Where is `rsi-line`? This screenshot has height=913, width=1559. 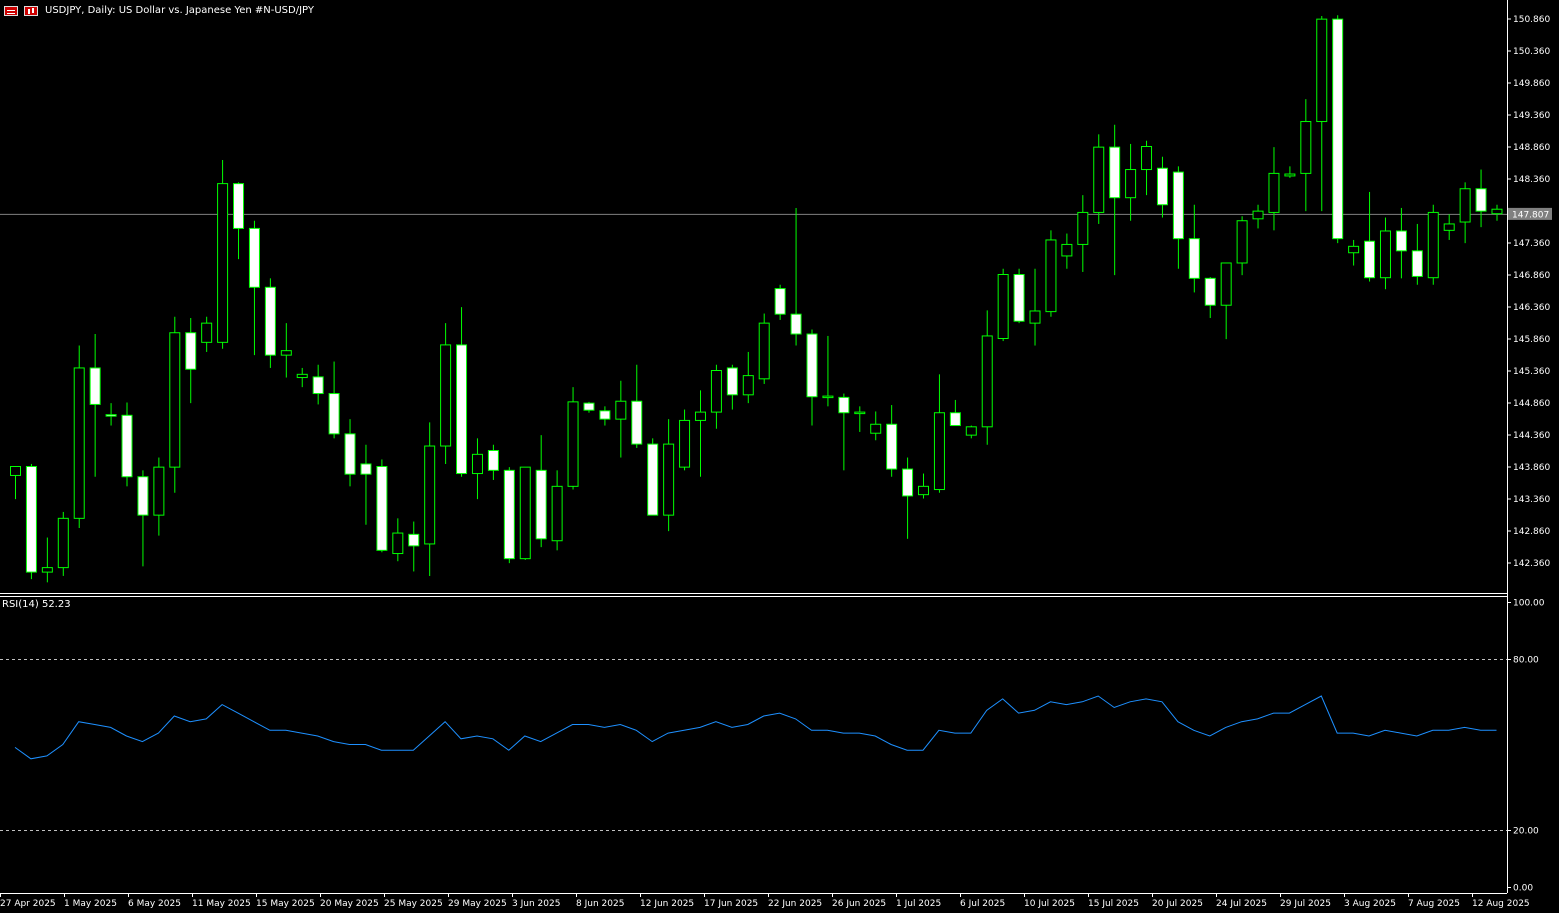
rsi-line is located at coordinates (755, 727).